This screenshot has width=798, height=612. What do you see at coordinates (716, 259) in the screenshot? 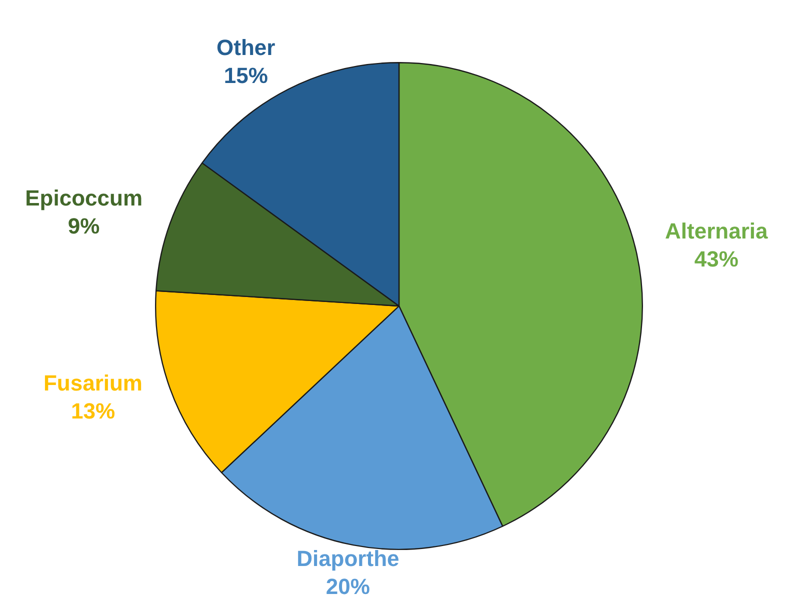
I see `data-label: 43%` at bounding box center [716, 259].